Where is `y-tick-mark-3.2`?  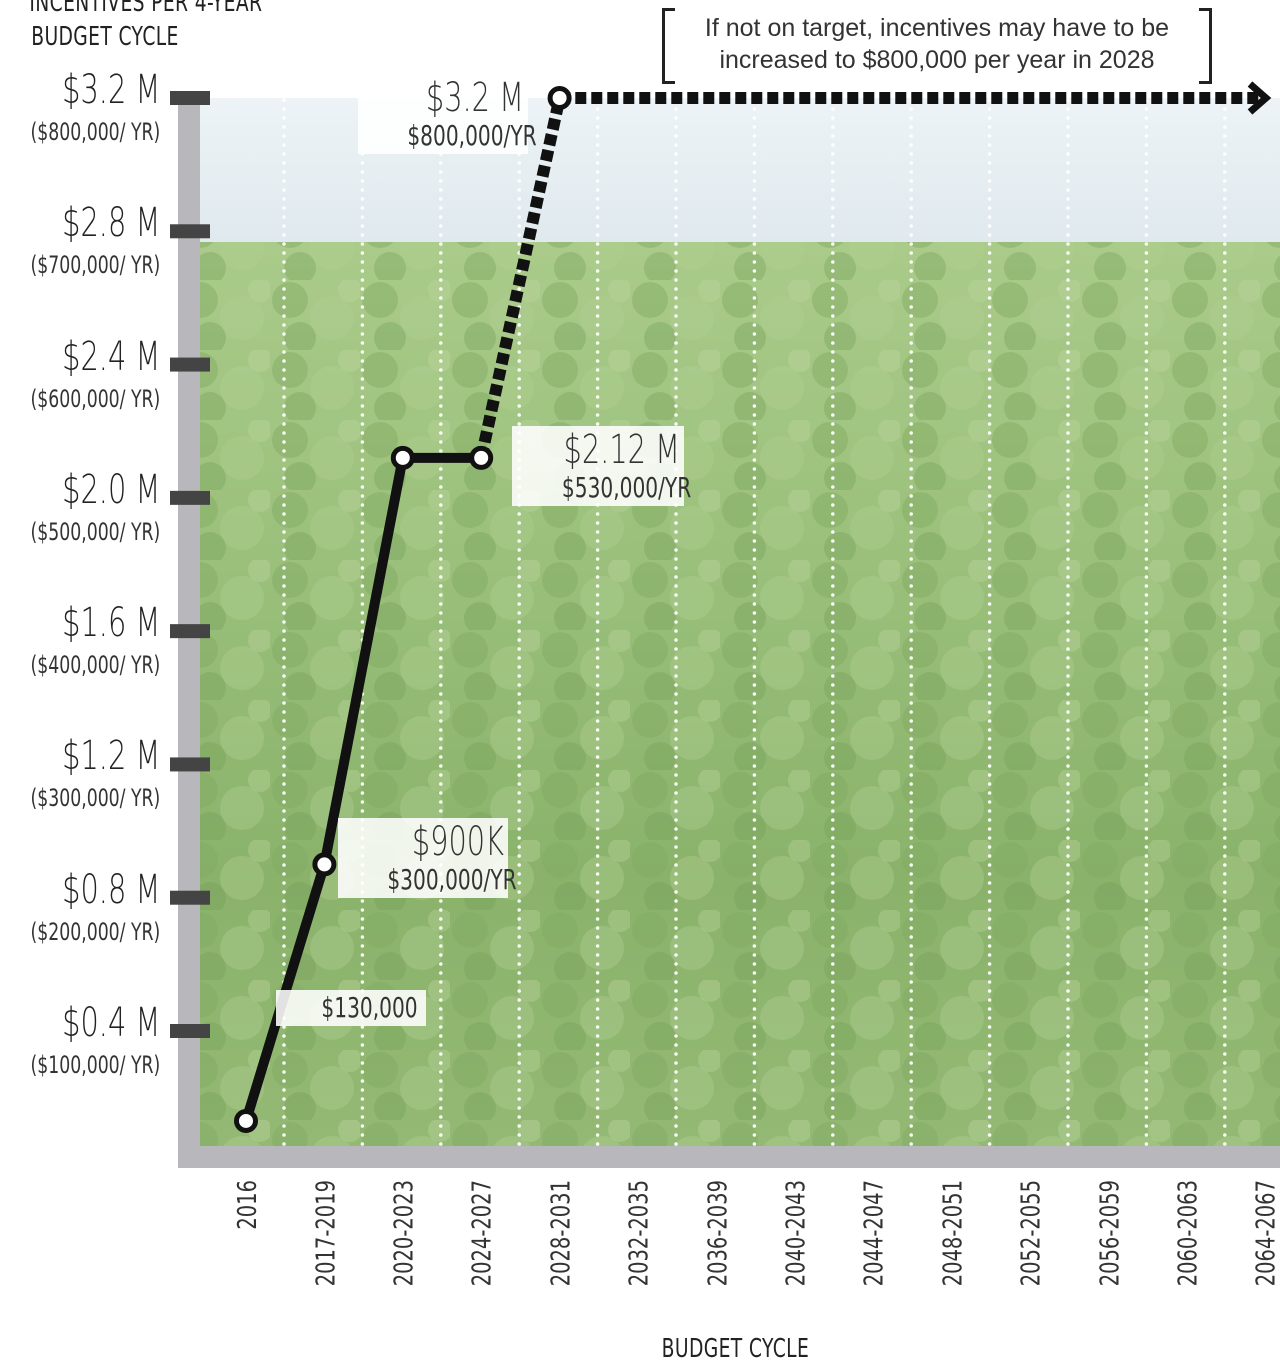
y-tick-mark-3.2 is located at coordinates (190, 98).